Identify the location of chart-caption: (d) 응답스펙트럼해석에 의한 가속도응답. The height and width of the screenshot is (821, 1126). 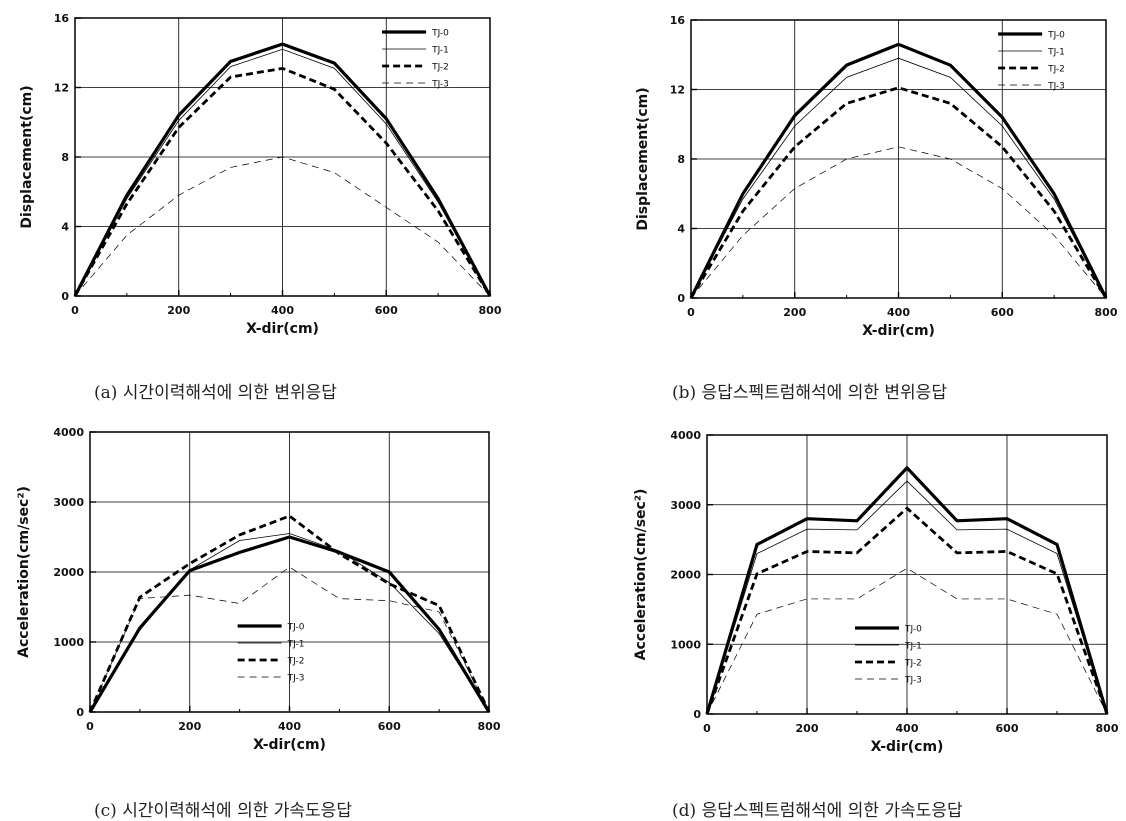
(817, 811).